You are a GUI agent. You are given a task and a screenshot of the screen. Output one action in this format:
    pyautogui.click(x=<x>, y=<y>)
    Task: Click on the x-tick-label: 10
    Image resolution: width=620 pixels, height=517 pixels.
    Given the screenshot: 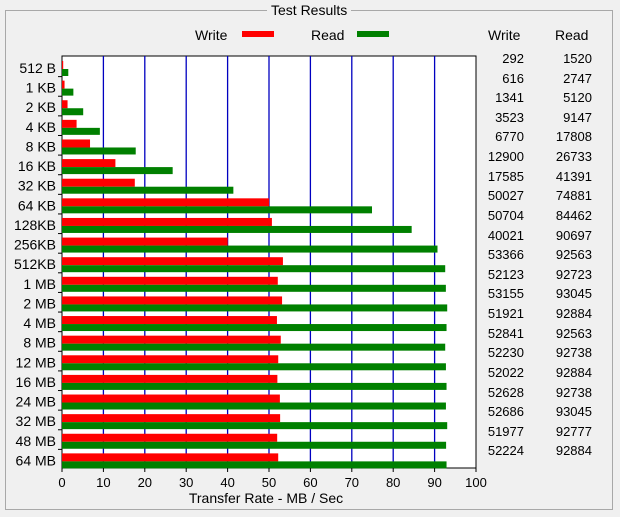 What is the action you would take?
    pyautogui.click(x=103, y=482)
    